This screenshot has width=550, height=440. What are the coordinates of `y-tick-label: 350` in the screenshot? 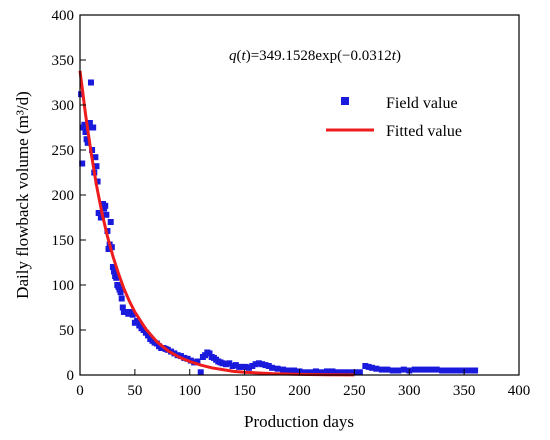 It's located at (63, 61).